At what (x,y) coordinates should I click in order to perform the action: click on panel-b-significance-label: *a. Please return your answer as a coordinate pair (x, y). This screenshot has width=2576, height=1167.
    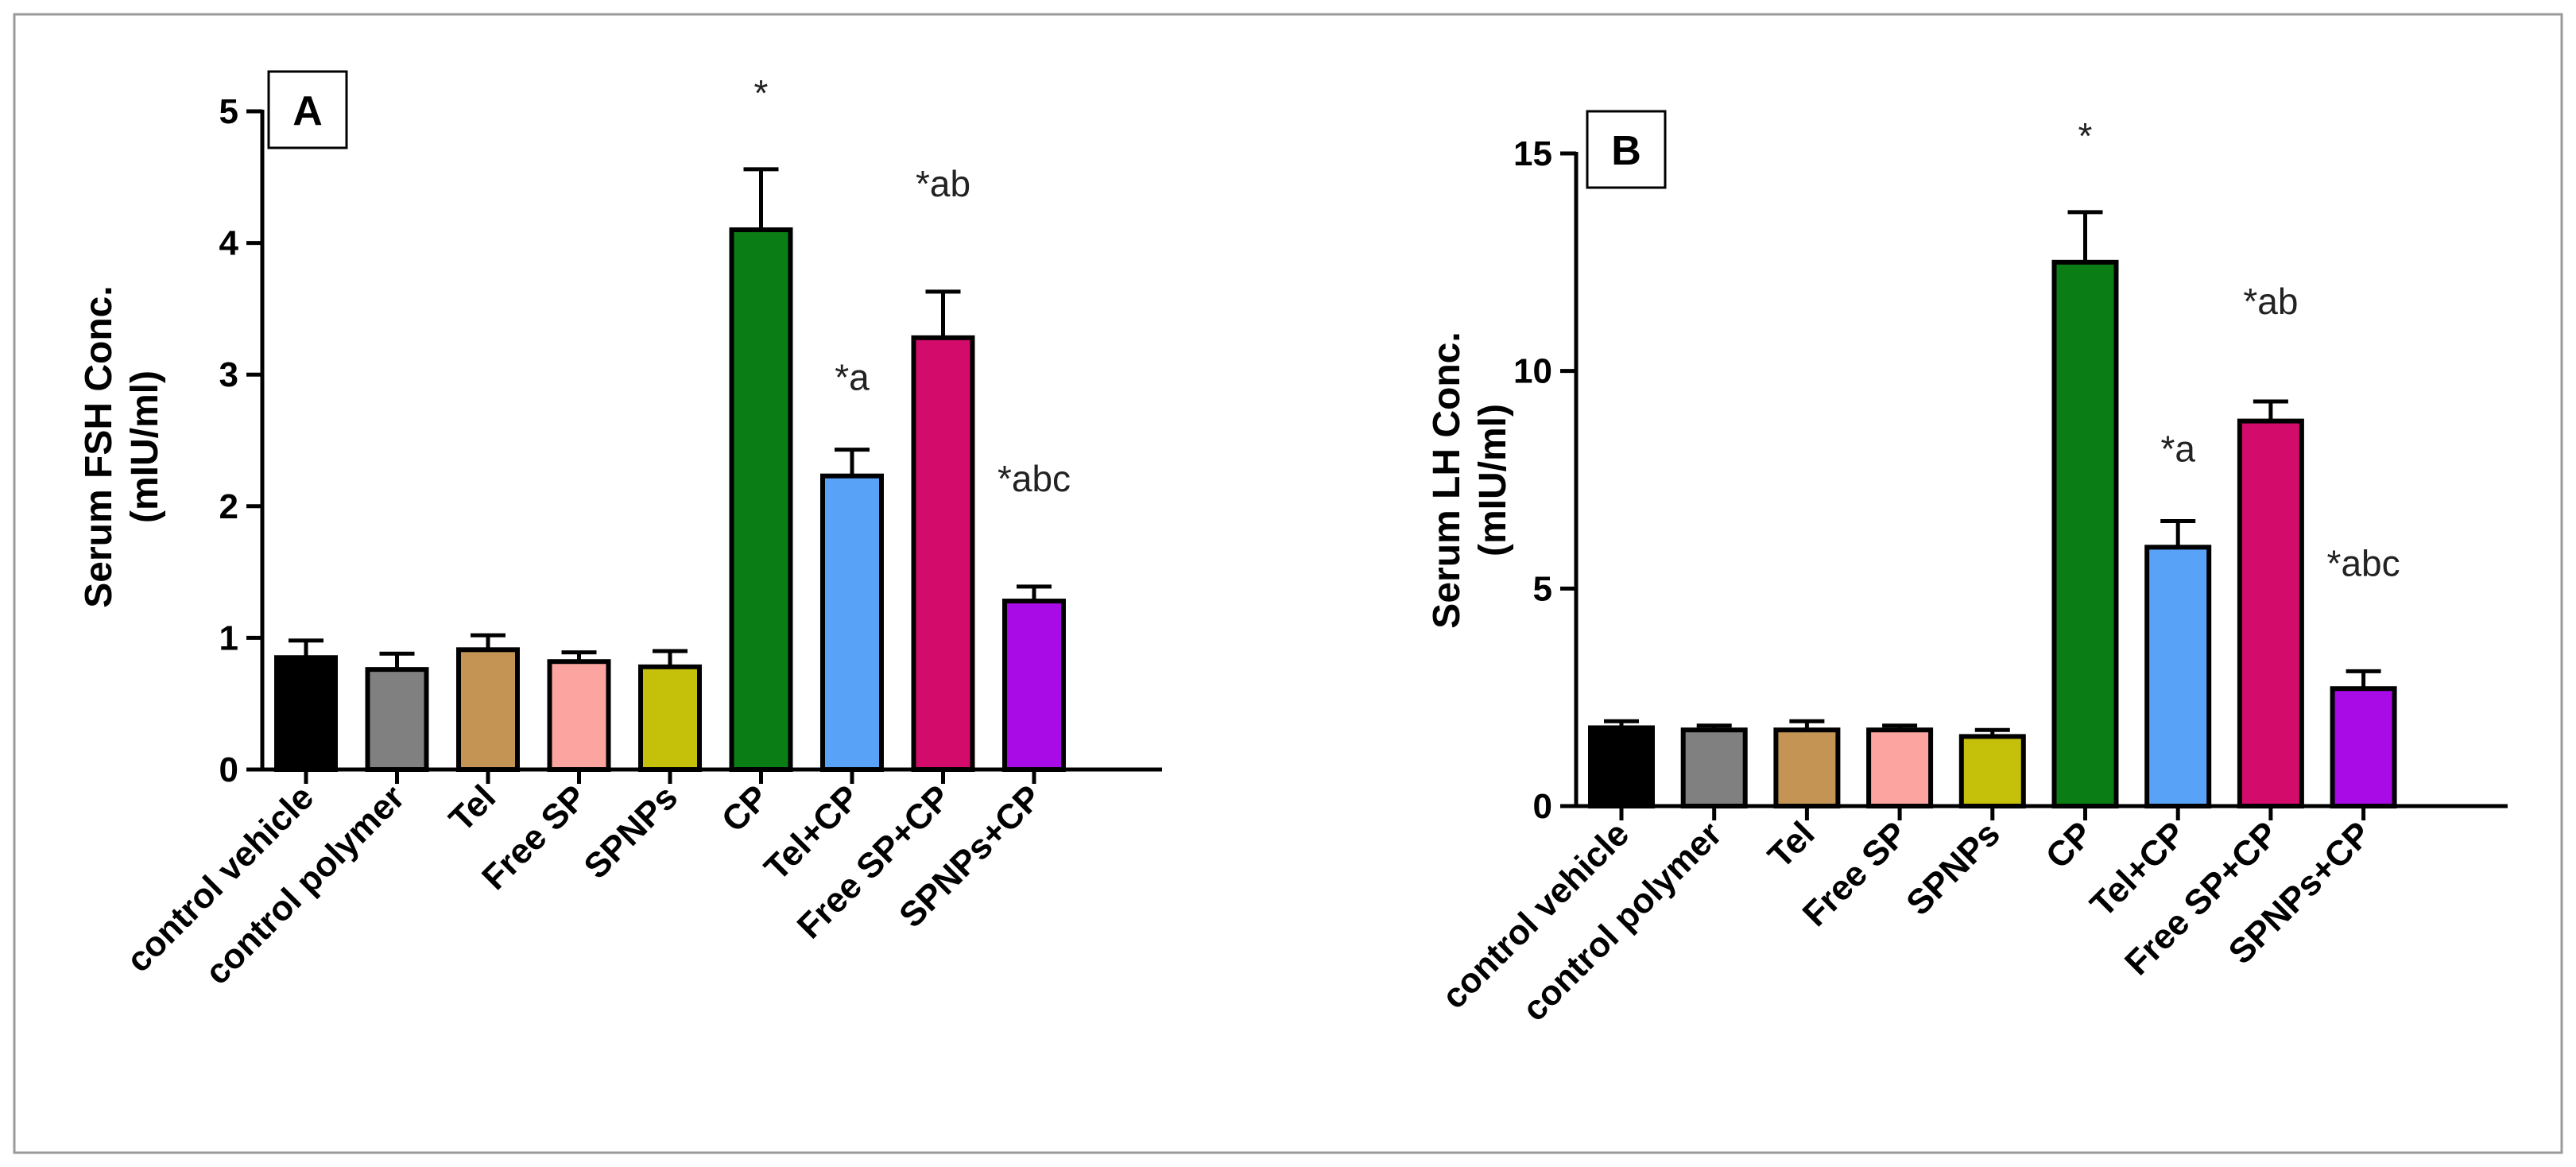
    Looking at the image, I should click on (2177, 449).